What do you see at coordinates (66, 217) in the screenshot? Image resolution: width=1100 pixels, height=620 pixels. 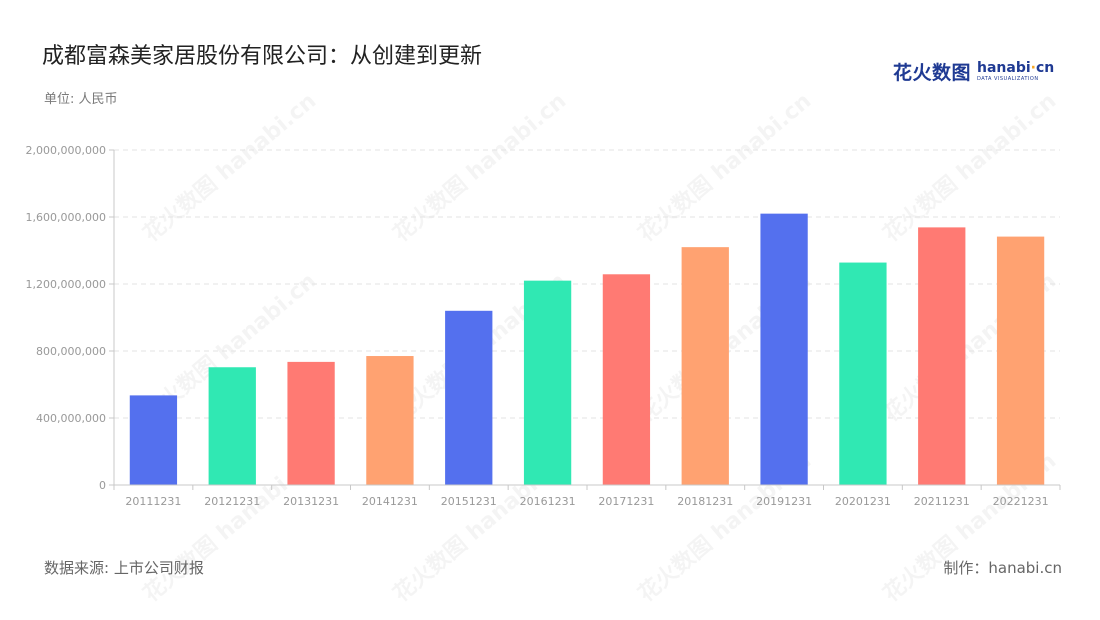 I see `y-tick-label: 1,600,000,000` at bounding box center [66, 217].